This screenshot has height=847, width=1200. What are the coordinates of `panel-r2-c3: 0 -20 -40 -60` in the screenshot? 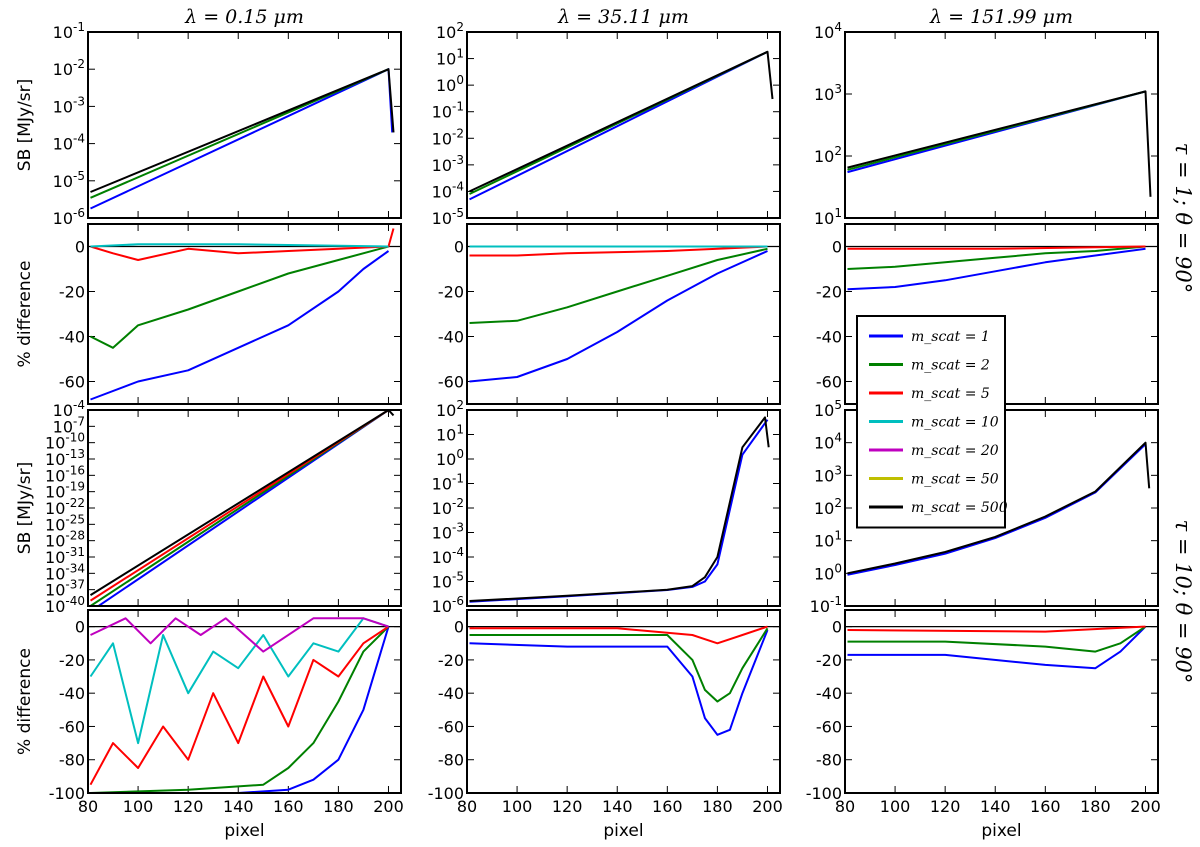 It's located at (987, 314).